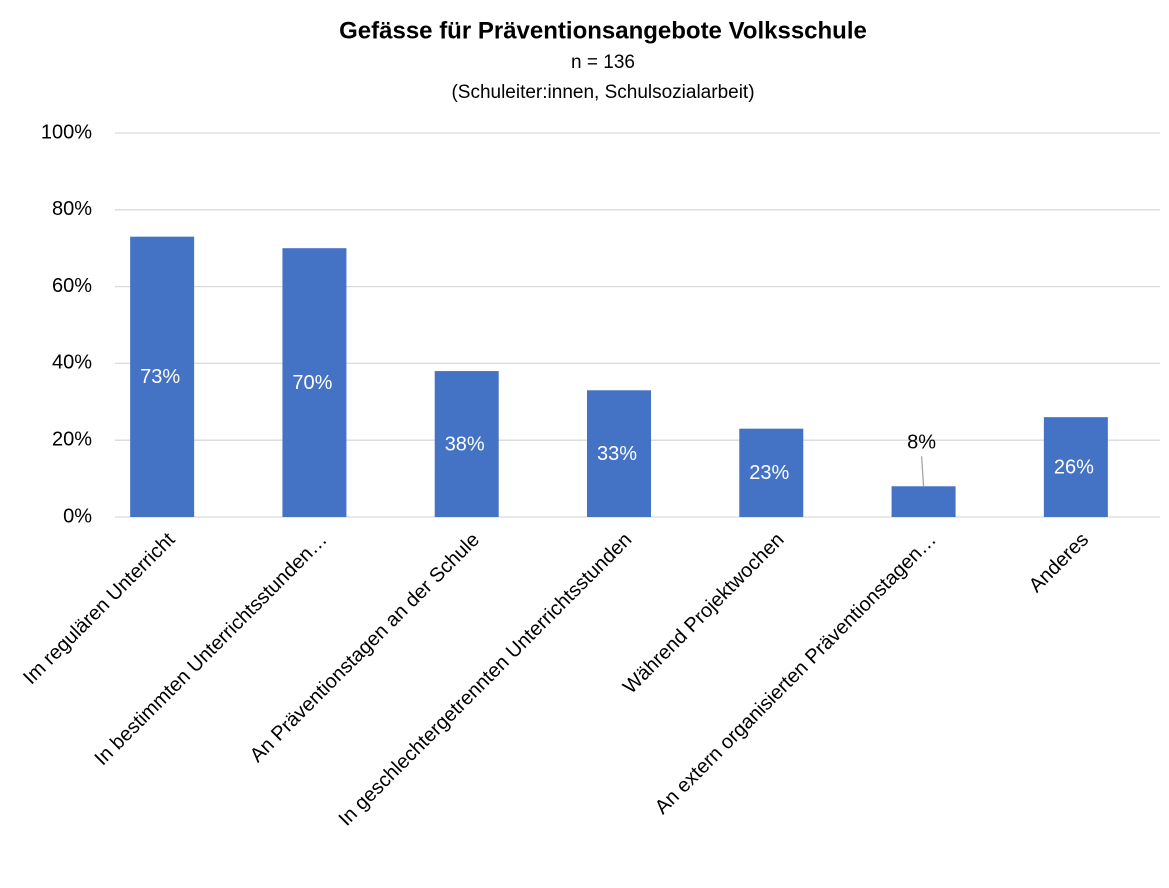  I want to click on chart-subtitle: n = 136, so click(603, 62).